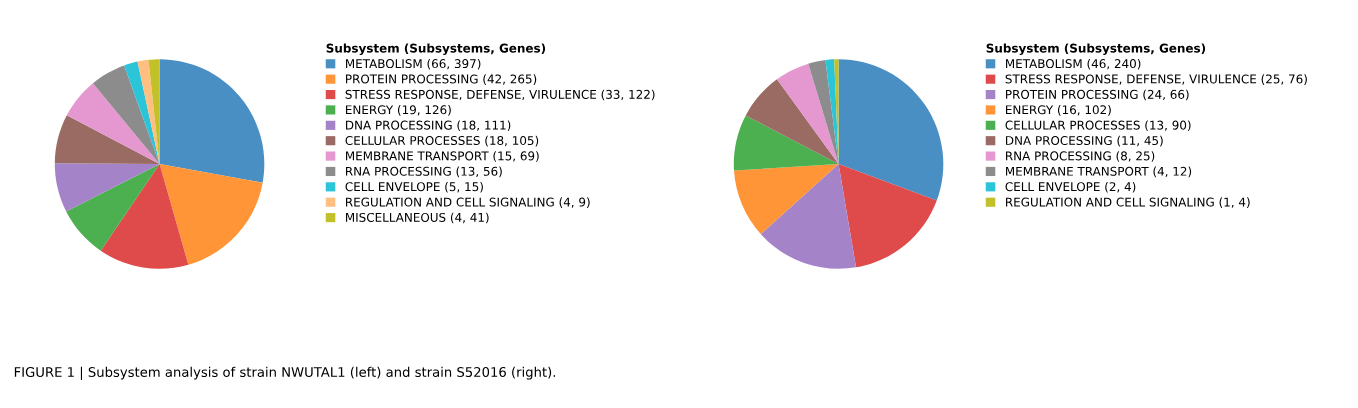 The width and height of the screenshot is (1358, 408). Describe the element at coordinates (1099, 172) in the screenshot. I see `legend-label: MEMBRANE TRANSPORT (4, 12)` at that location.